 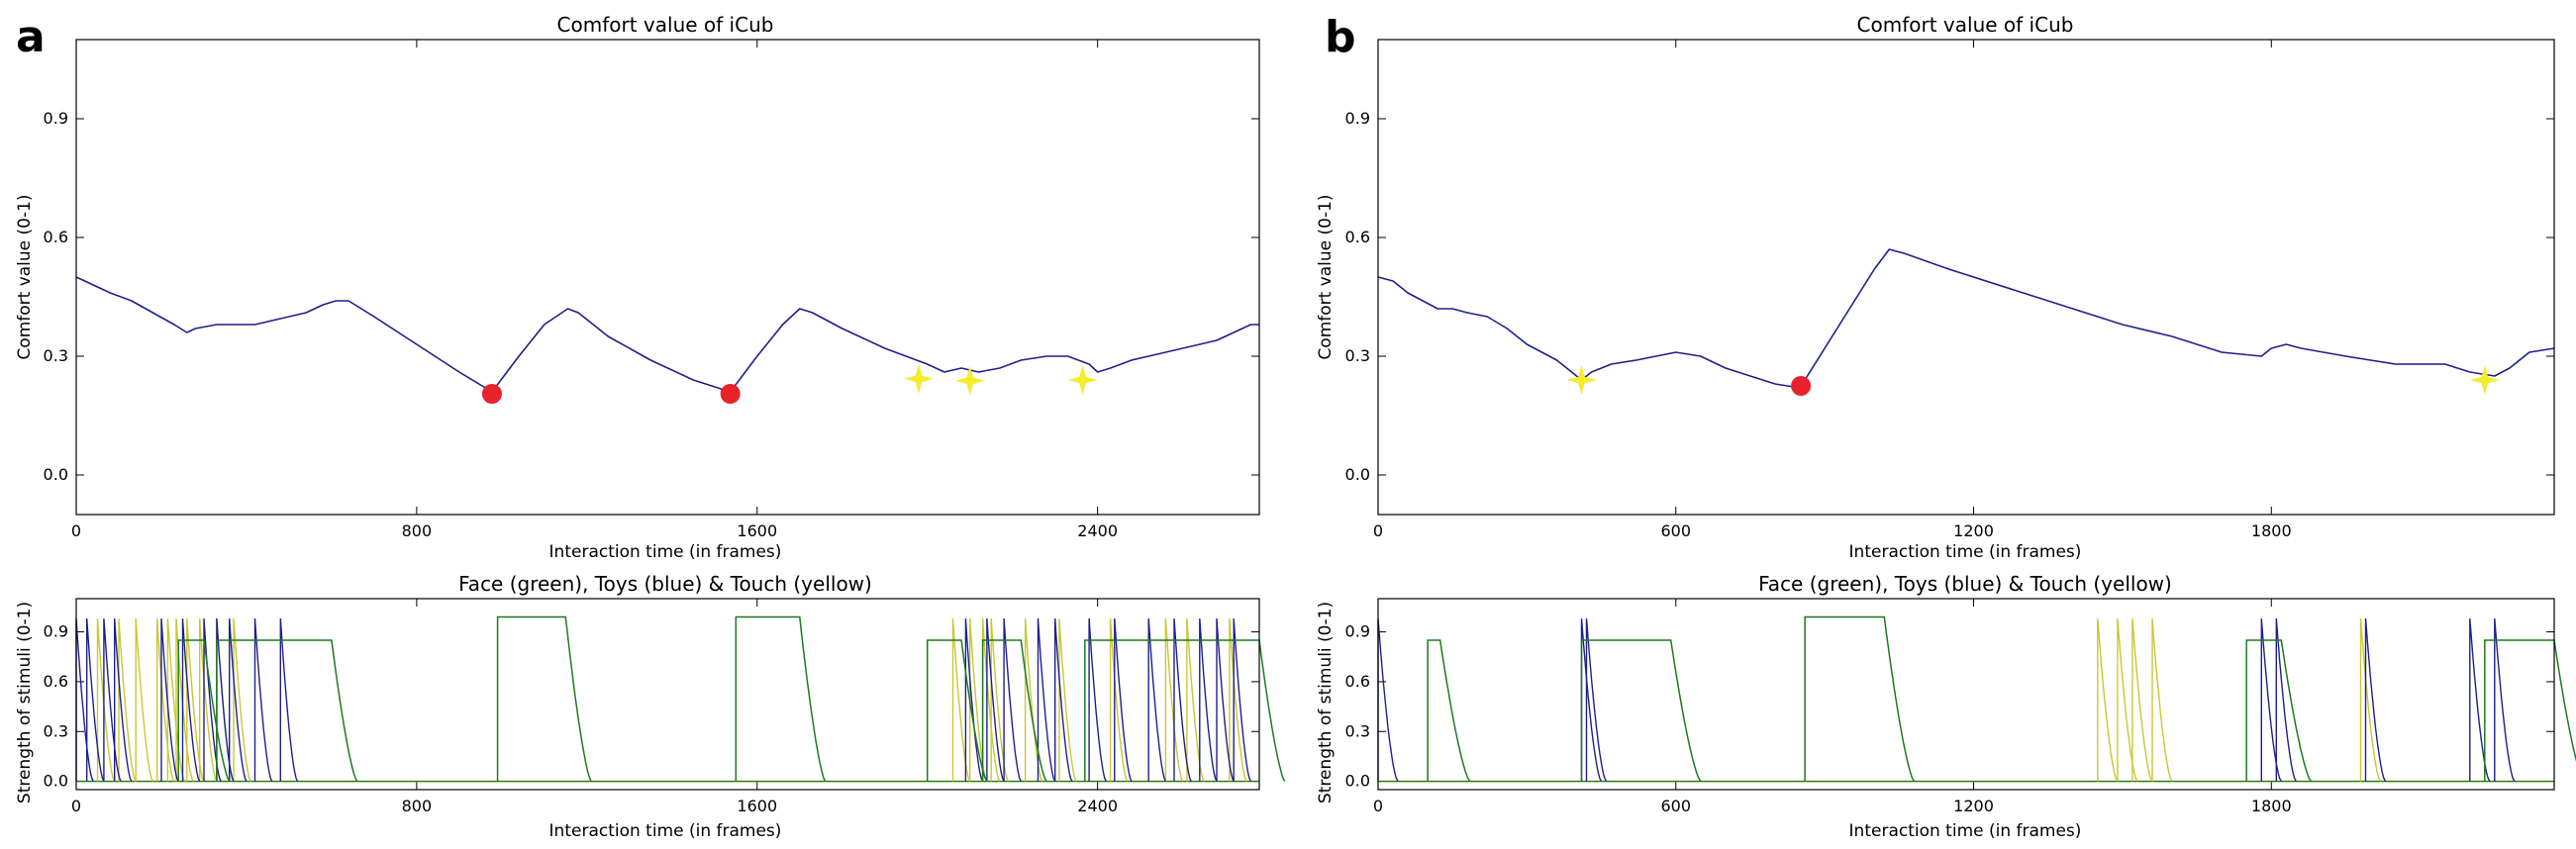 I want to click on panel-a-comfort-ylabel: Comfort value (0-1), so click(x=25, y=276).